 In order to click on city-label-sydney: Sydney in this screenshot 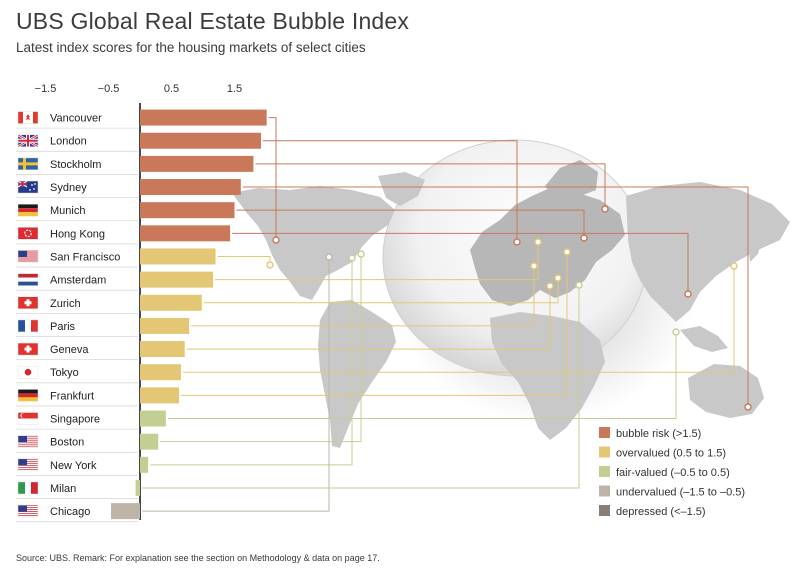, I will do `click(68, 188)`.